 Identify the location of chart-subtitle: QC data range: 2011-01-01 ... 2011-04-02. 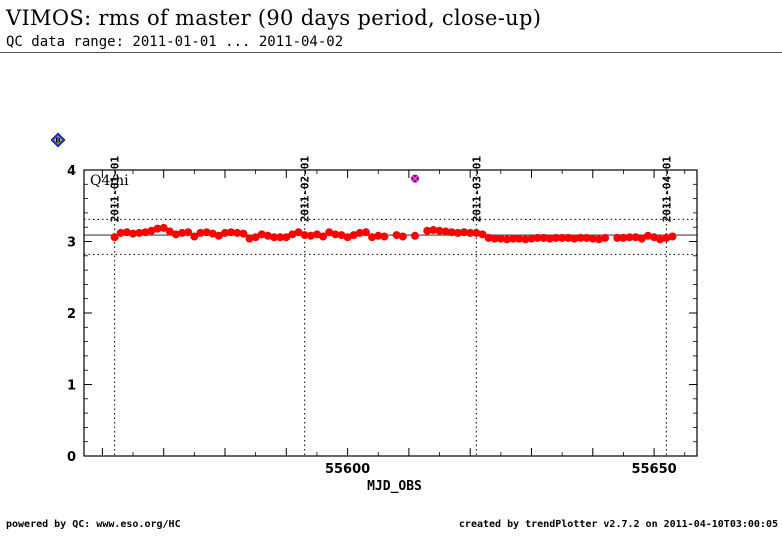
(175, 42).